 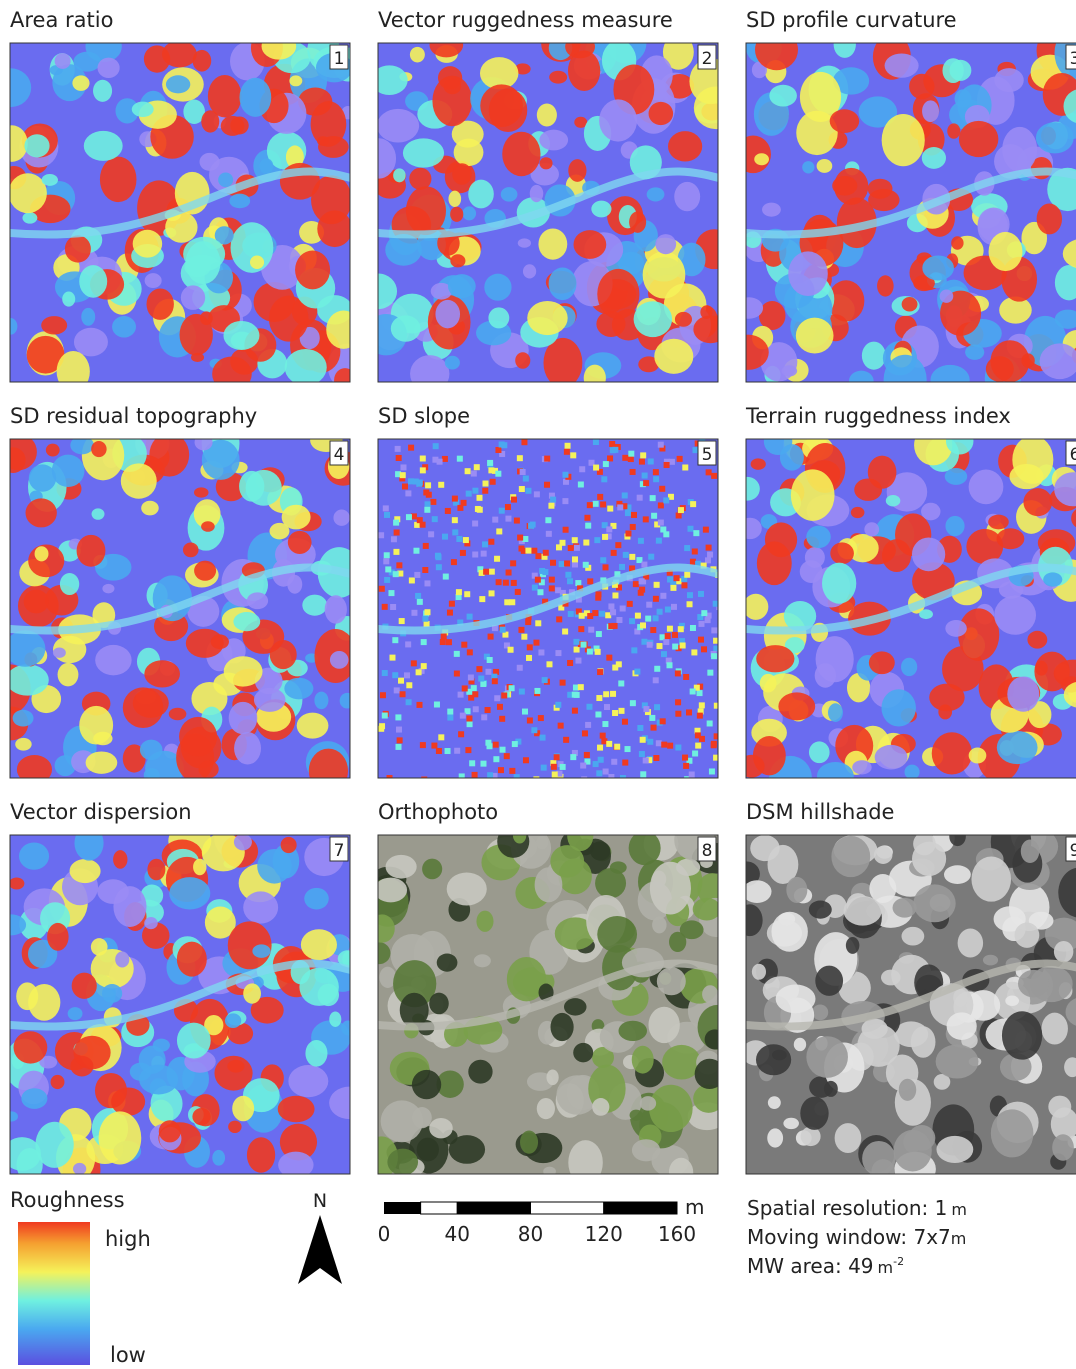 I want to click on scale-segment, so click(x=493, y=1208).